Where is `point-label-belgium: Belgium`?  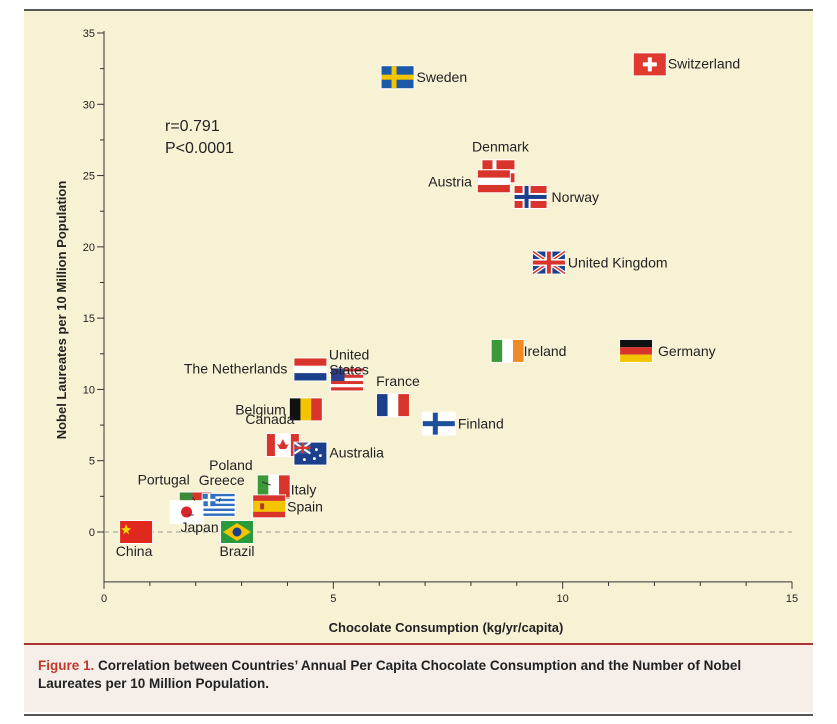 point-label-belgium: Belgium is located at coordinates (260, 409).